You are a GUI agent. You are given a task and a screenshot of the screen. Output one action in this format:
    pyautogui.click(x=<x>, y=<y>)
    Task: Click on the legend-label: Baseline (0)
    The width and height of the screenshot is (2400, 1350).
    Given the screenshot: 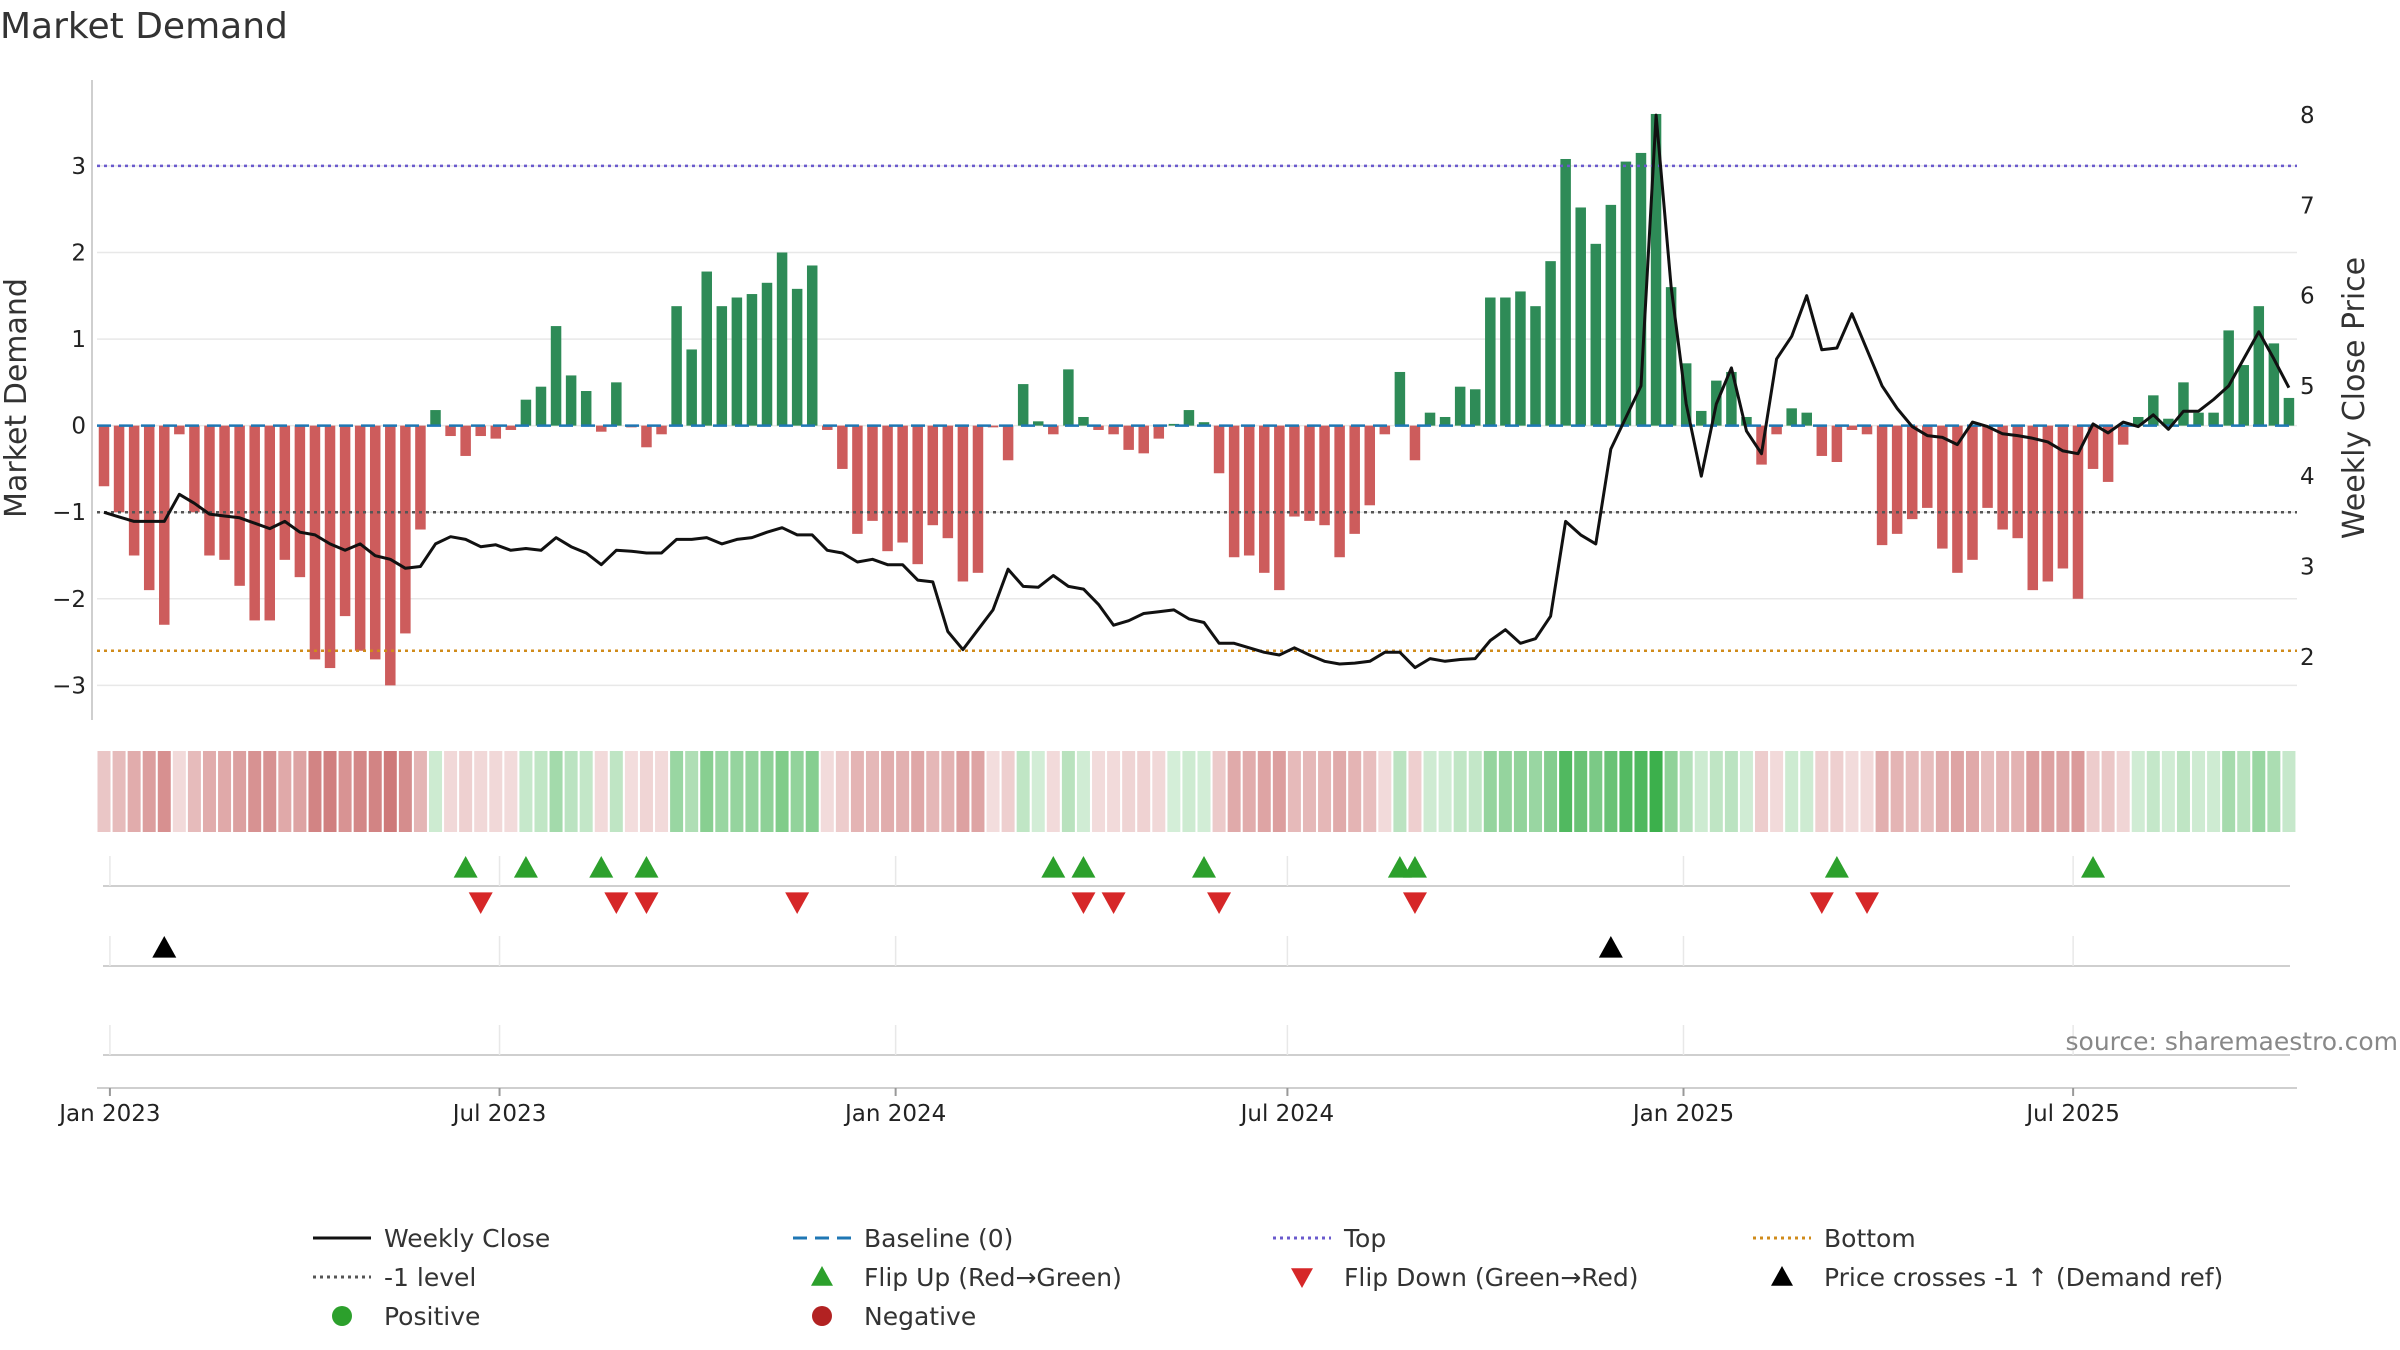 What is the action you would take?
    pyautogui.click(x=938, y=1238)
    